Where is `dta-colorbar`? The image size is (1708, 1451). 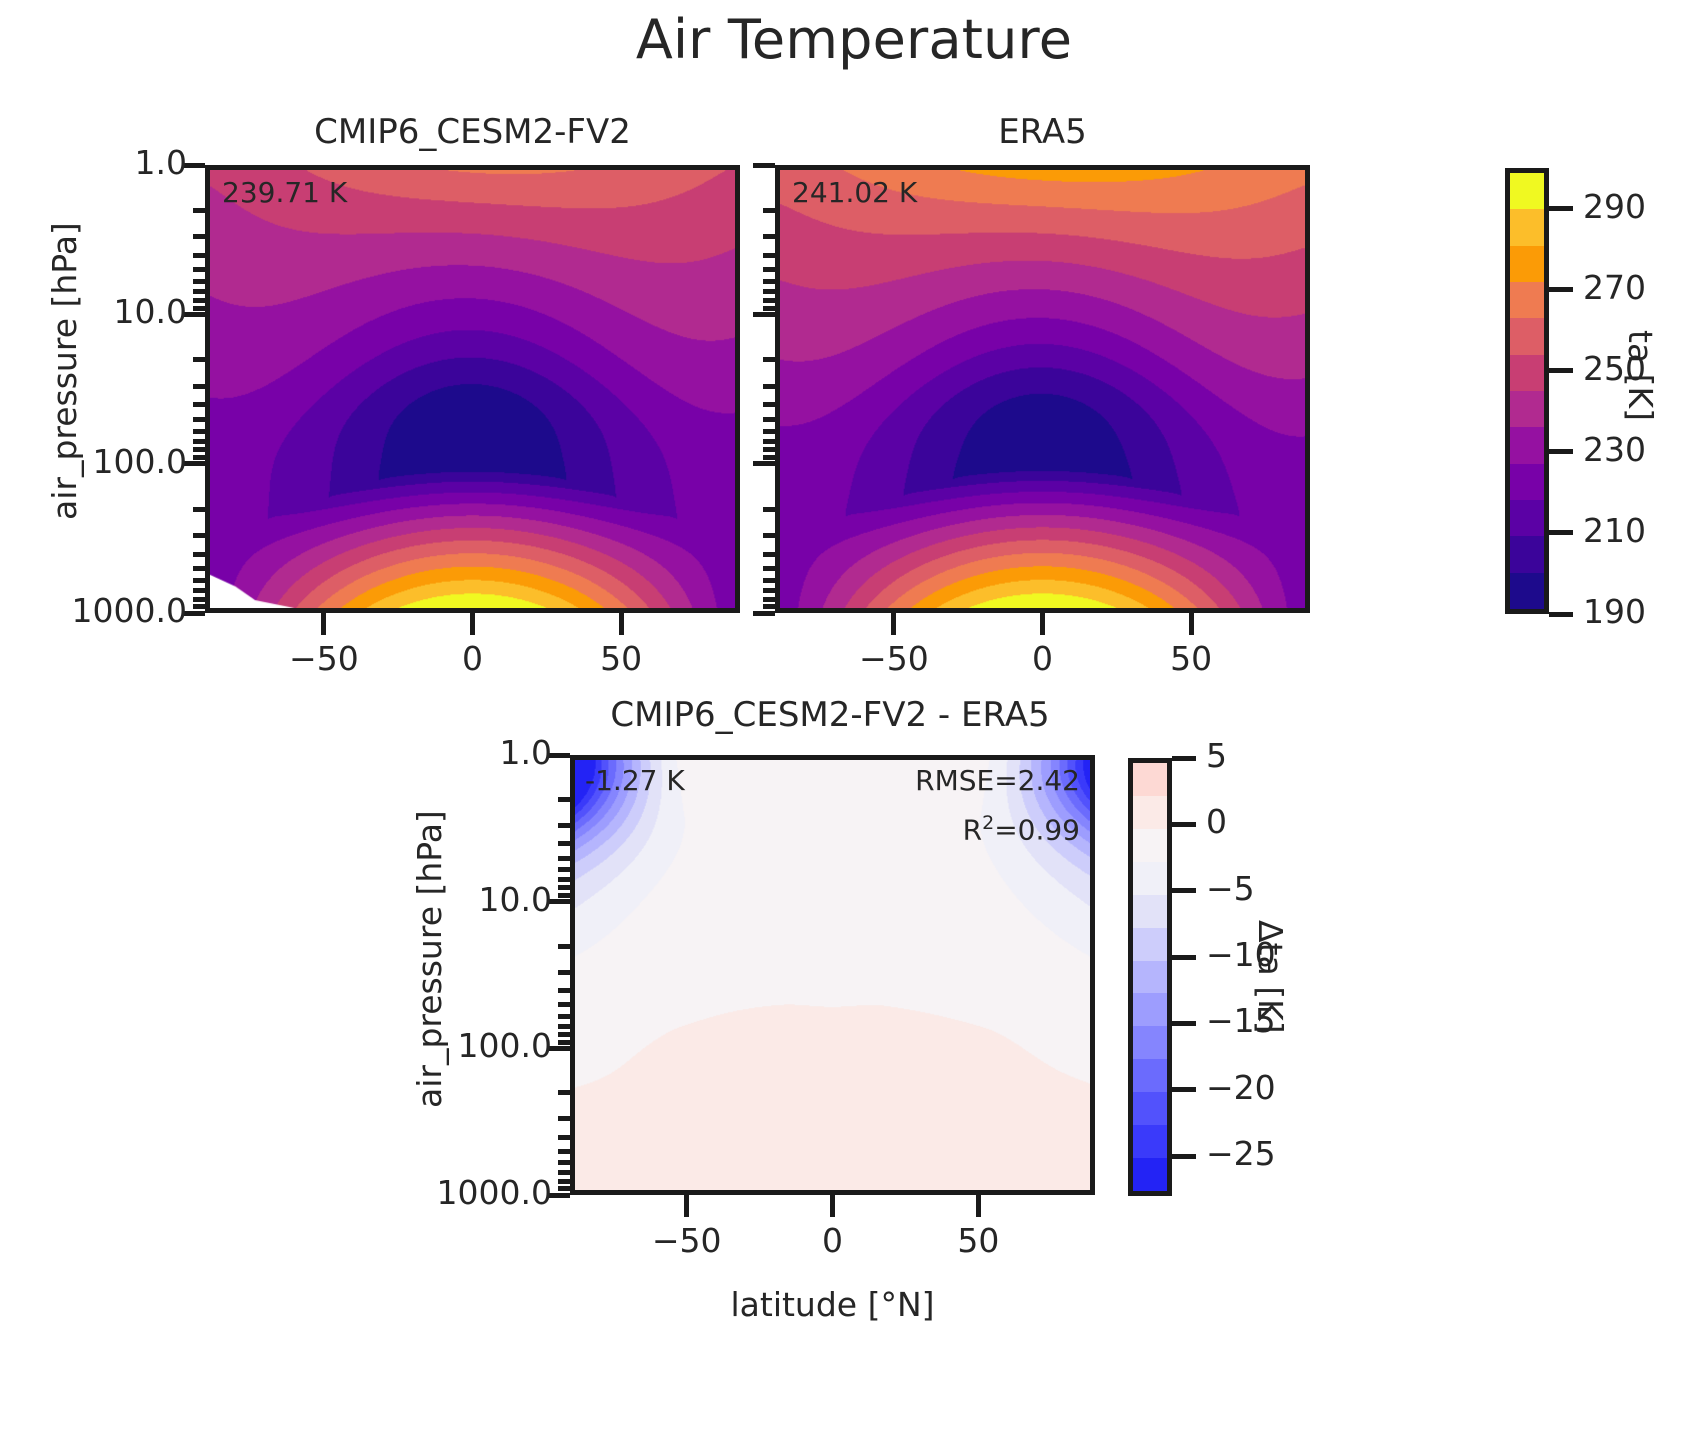 dta-colorbar is located at coordinates (1150, 977).